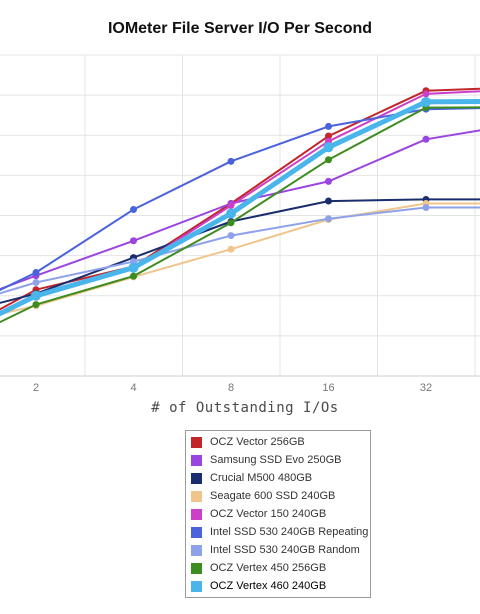 Image resolution: width=480 pixels, height=614 pixels. What do you see at coordinates (328, 388) in the screenshot?
I see `x-tick-label: 16` at bounding box center [328, 388].